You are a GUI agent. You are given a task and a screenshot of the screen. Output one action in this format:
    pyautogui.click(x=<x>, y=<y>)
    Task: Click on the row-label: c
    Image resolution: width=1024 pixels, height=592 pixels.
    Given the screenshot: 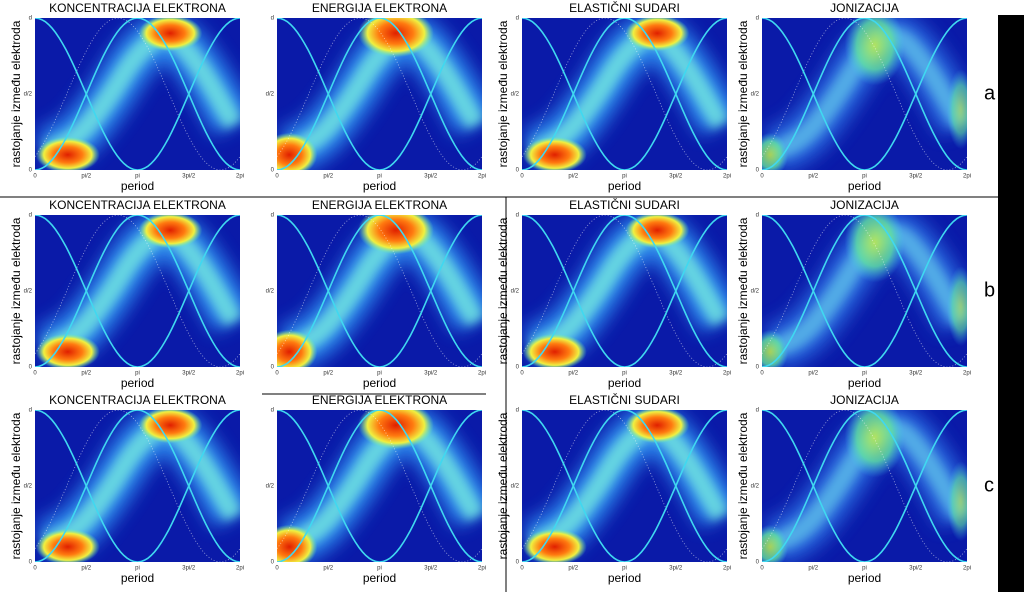 What is the action you would take?
    pyautogui.click(x=989, y=485)
    